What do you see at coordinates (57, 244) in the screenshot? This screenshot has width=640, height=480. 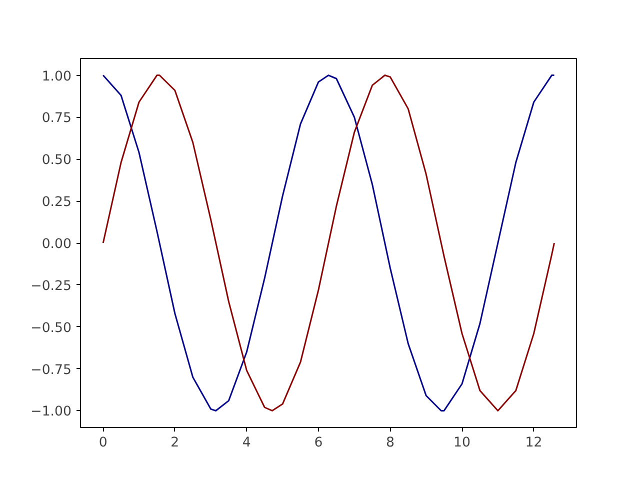 I see `y-tick-label: 0.00` at bounding box center [57, 244].